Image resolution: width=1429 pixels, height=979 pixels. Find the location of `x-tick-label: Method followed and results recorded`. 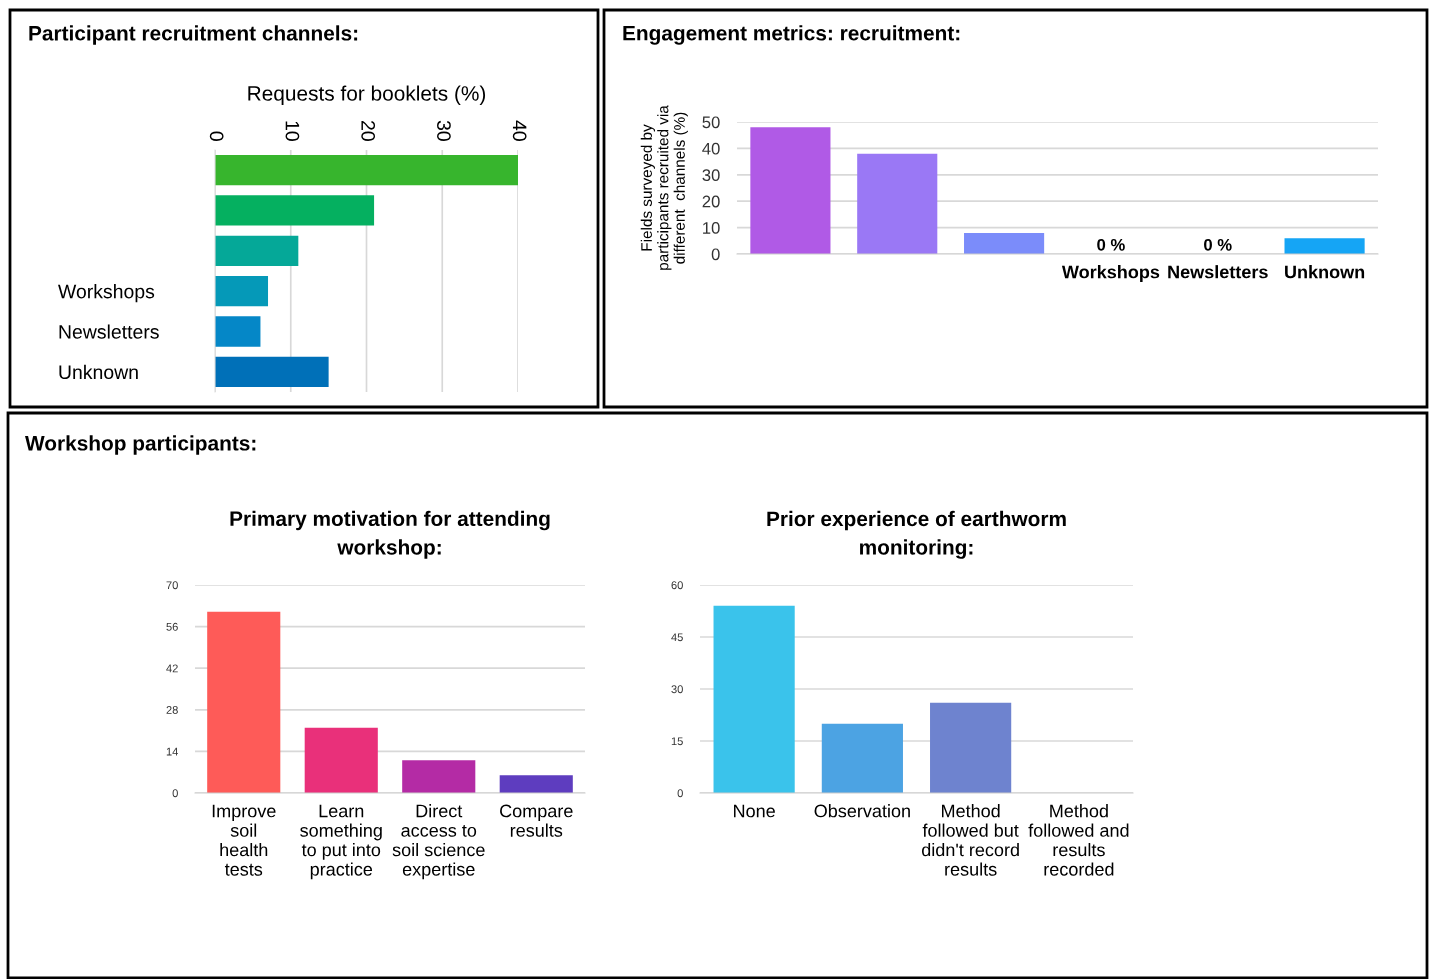

x-tick-label: Method followed and results recorded is located at coordinates (1078, 840).